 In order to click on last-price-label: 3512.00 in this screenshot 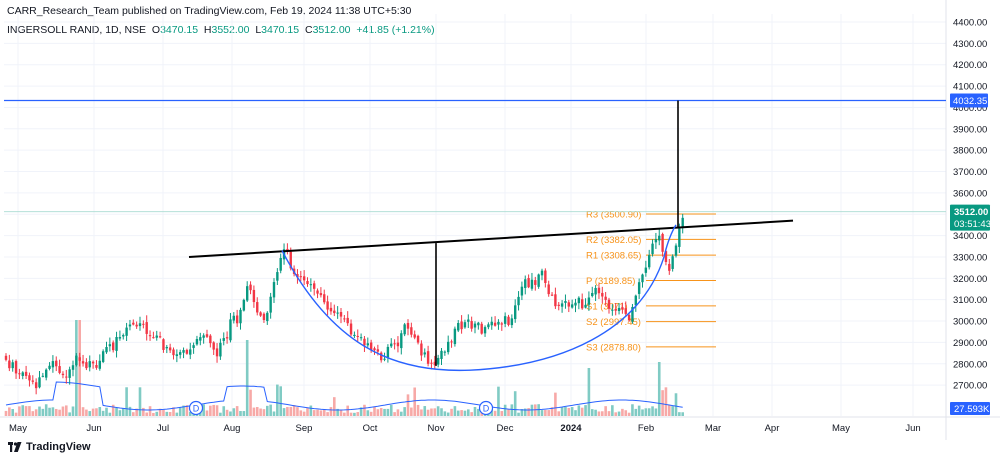, I will do `click(971, 212)`.